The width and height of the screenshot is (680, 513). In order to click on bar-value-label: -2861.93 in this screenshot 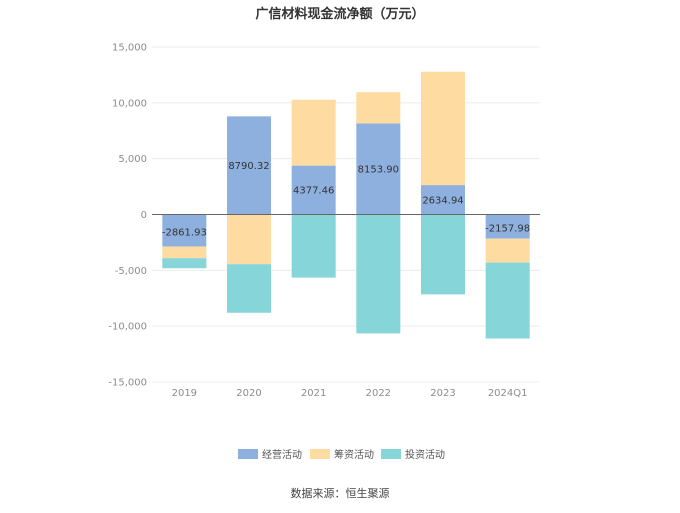, I will do `click(184, 233)`.